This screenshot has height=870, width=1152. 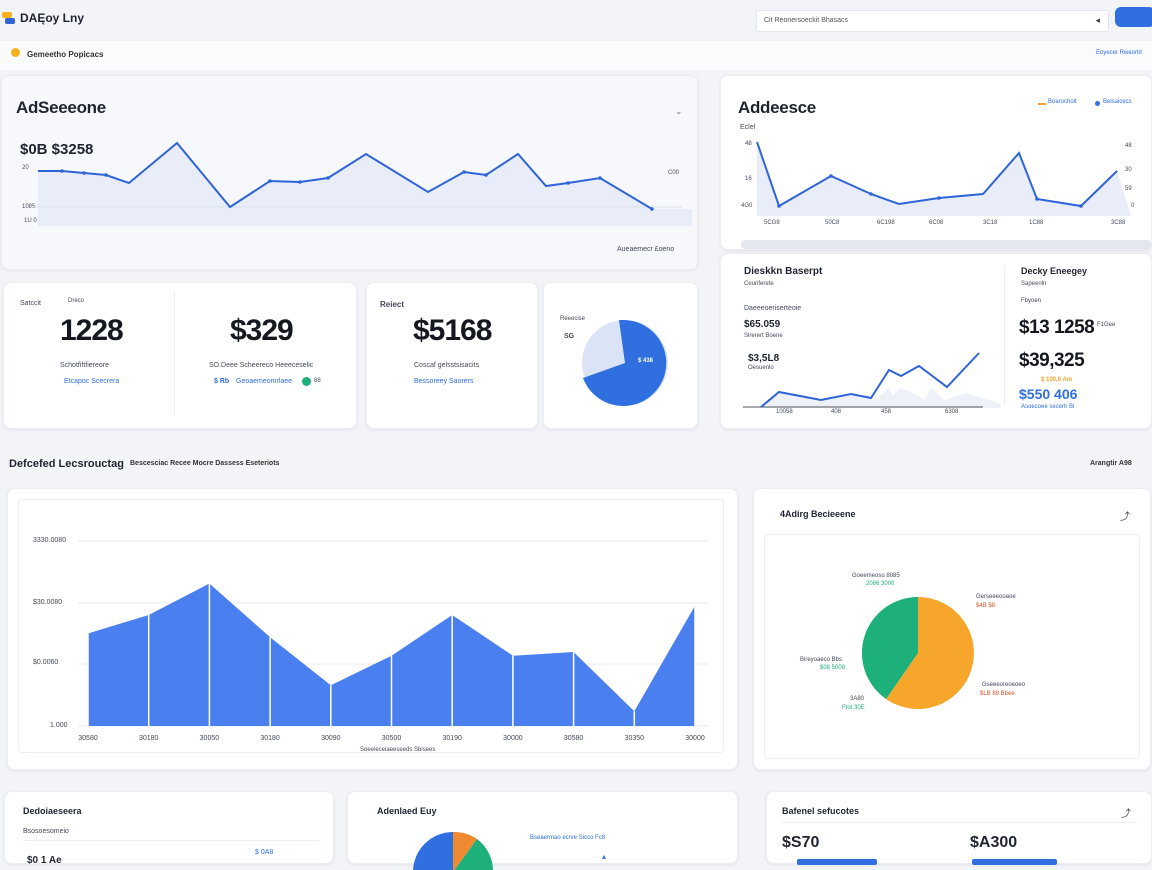 What do you see at coordinates (763, 336) in the screenshot?
I see `card3-l3: Slrerert Boene` at bounding box center [763, 336].